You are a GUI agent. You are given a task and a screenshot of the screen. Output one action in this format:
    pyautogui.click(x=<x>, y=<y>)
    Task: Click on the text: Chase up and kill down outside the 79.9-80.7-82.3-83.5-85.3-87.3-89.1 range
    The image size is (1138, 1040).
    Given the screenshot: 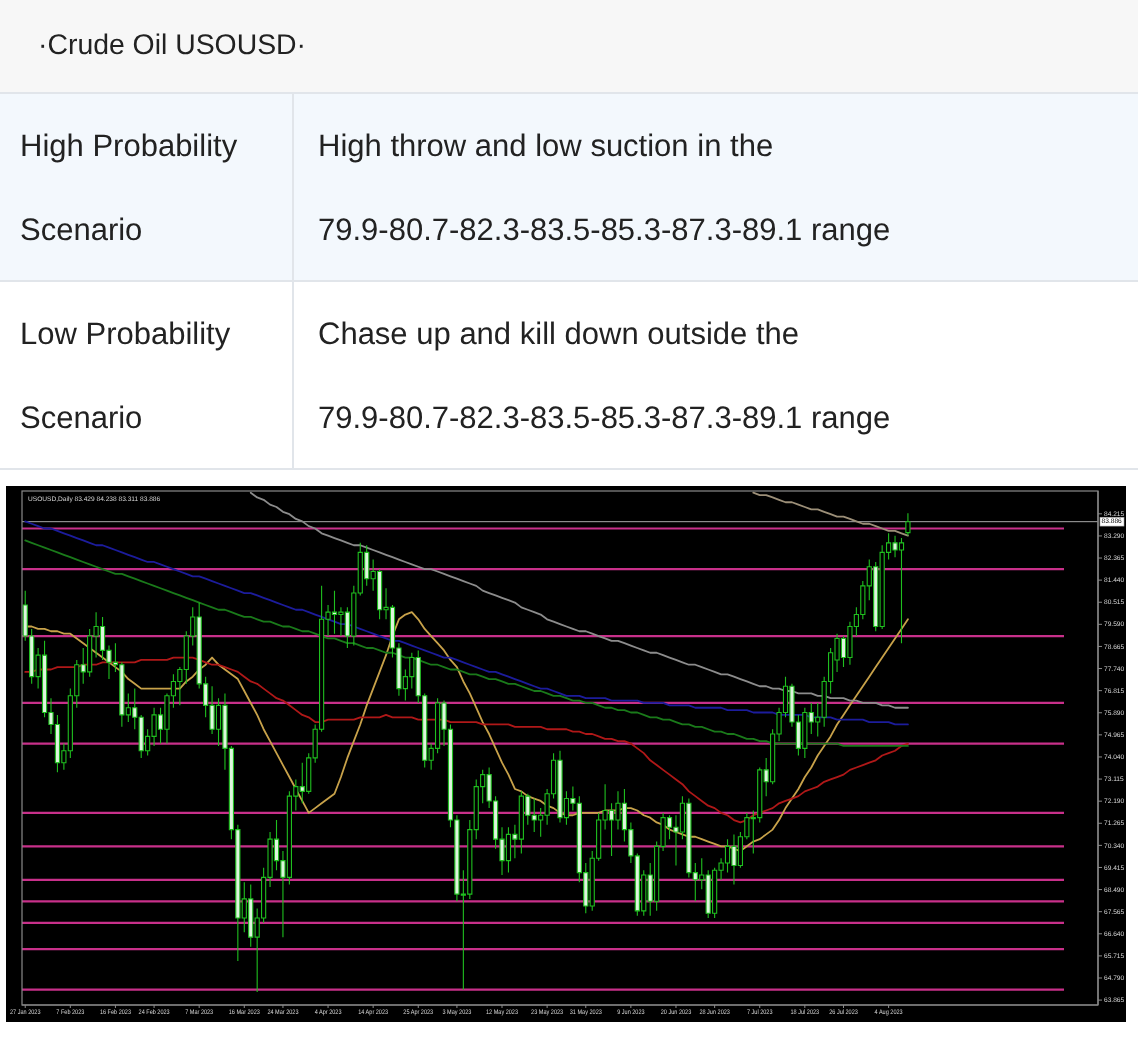 What is the action you would take?
    pyautogui.click(x=604, y=377)
    